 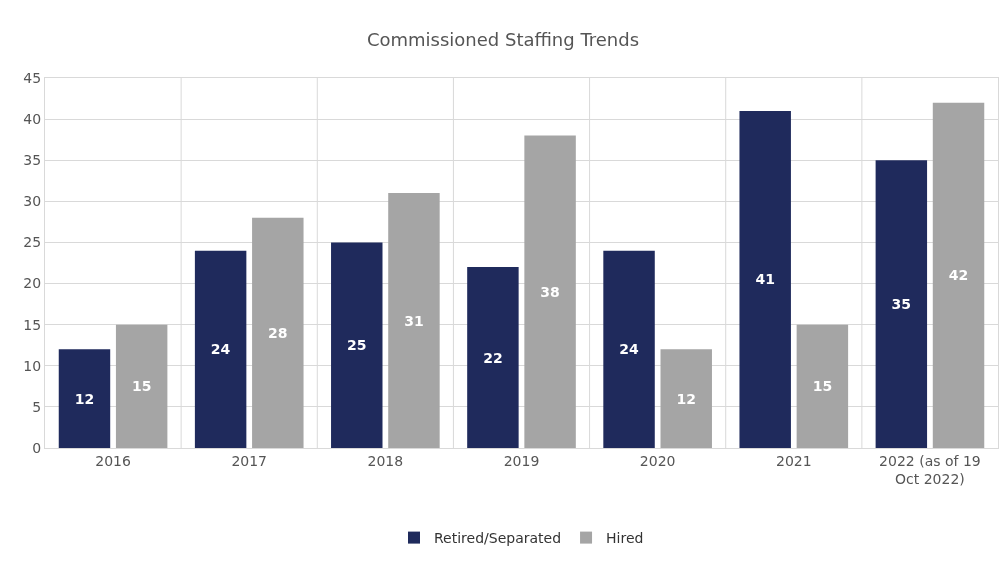 I want to click on data-label: 42, so click(x=958, y=275).